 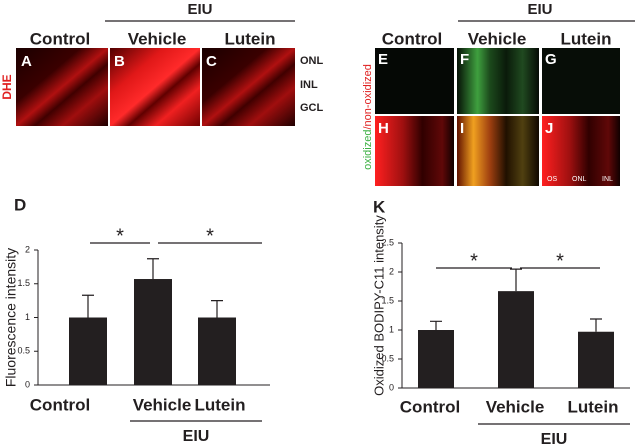 I want to click on panel-label: C, so click(x=211, y=61).